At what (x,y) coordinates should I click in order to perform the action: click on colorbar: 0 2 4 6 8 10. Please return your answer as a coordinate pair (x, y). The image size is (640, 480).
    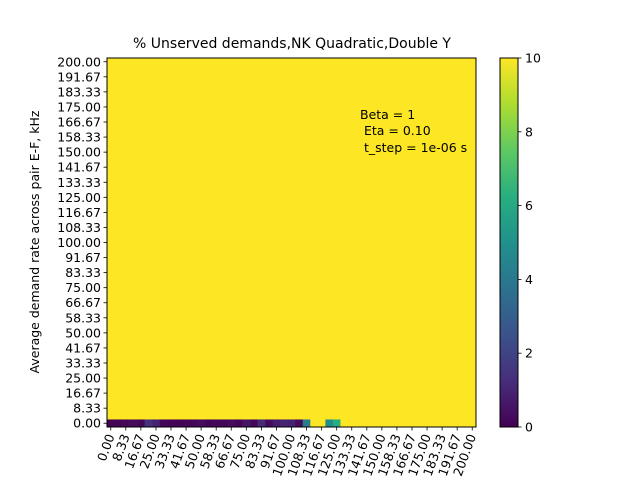
    Looking at the image, I should click on (520, 243).